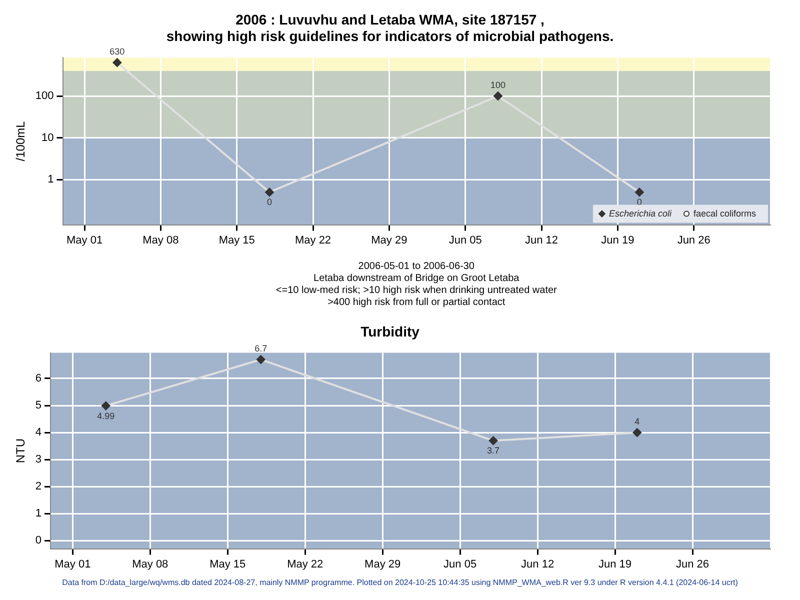 This screenshot has height=600, width=800. Describe the element at coordinates (38, 486) in the screenshot. I see `y-tick-label: 2` at that location.